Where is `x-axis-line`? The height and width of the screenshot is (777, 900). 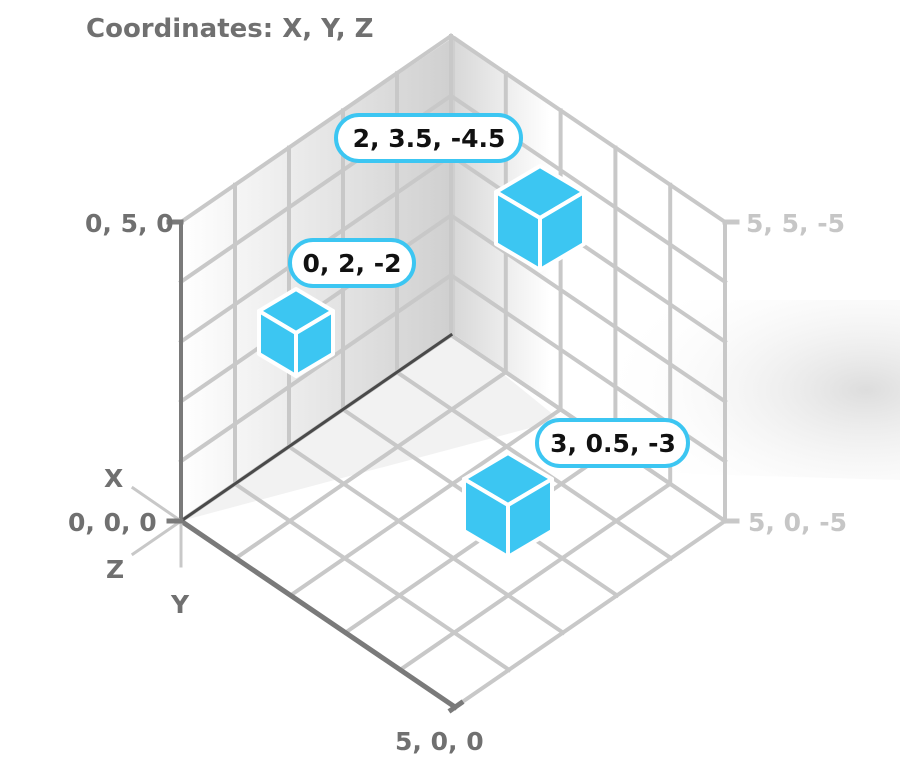 x-axis-line is located at coordinates (318, 614).